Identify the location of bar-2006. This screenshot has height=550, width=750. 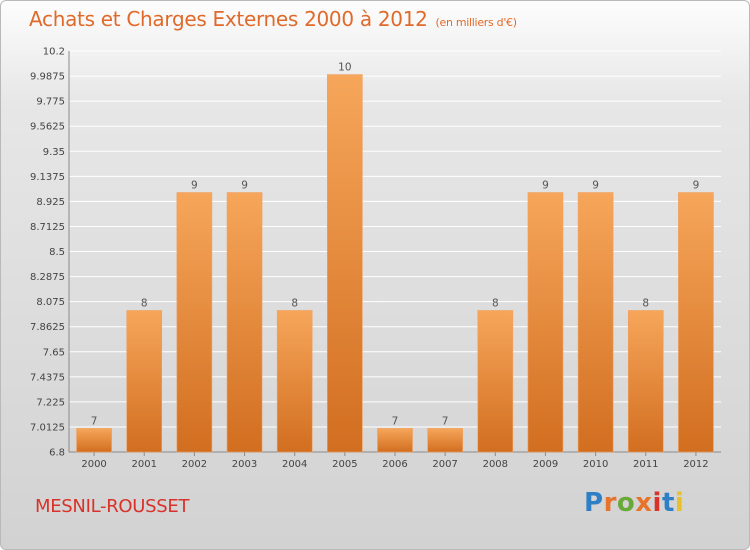
(395, 440).